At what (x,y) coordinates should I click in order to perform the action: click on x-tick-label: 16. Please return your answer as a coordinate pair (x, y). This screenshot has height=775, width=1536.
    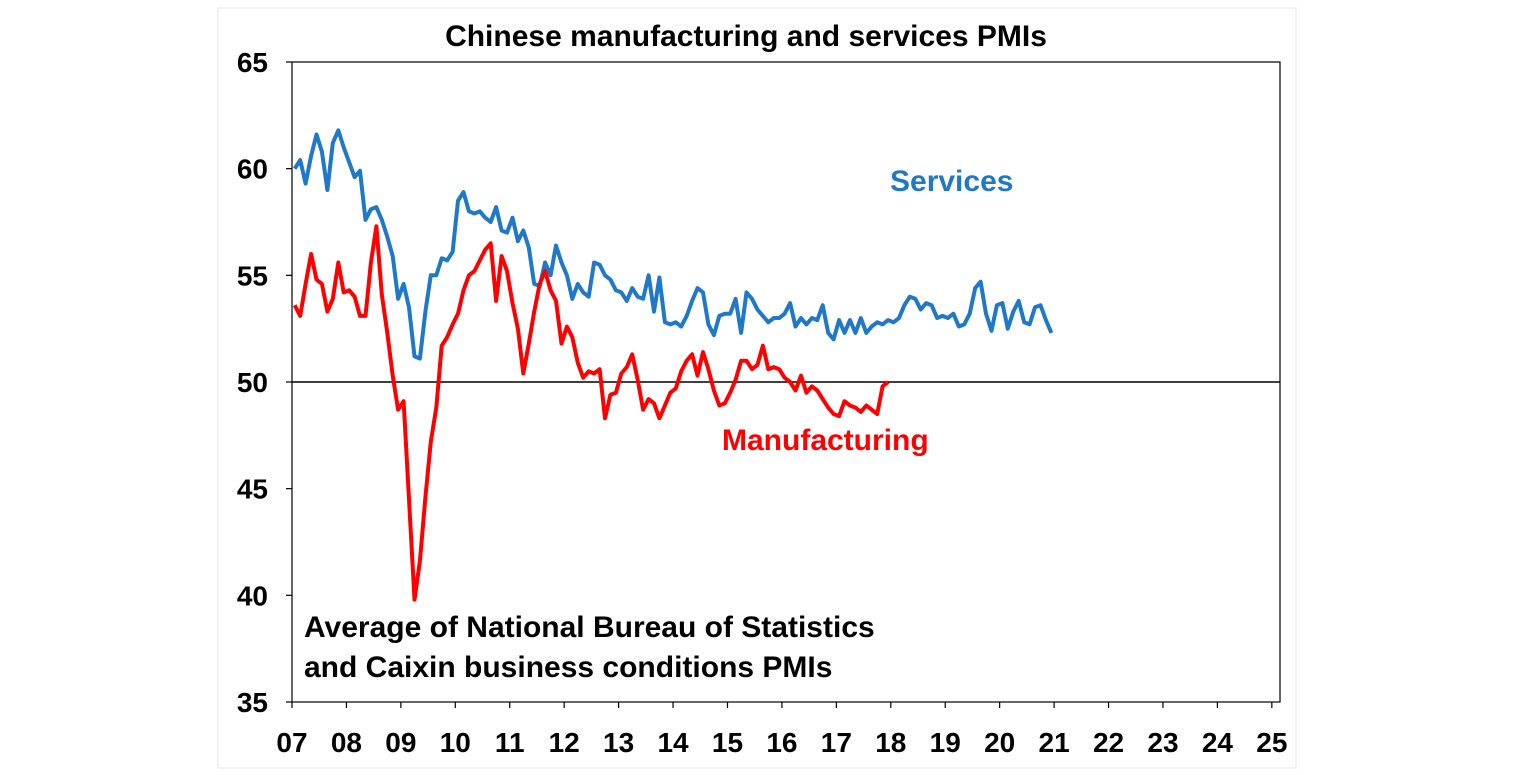
    Looking at the image, I should click on (781, 742).